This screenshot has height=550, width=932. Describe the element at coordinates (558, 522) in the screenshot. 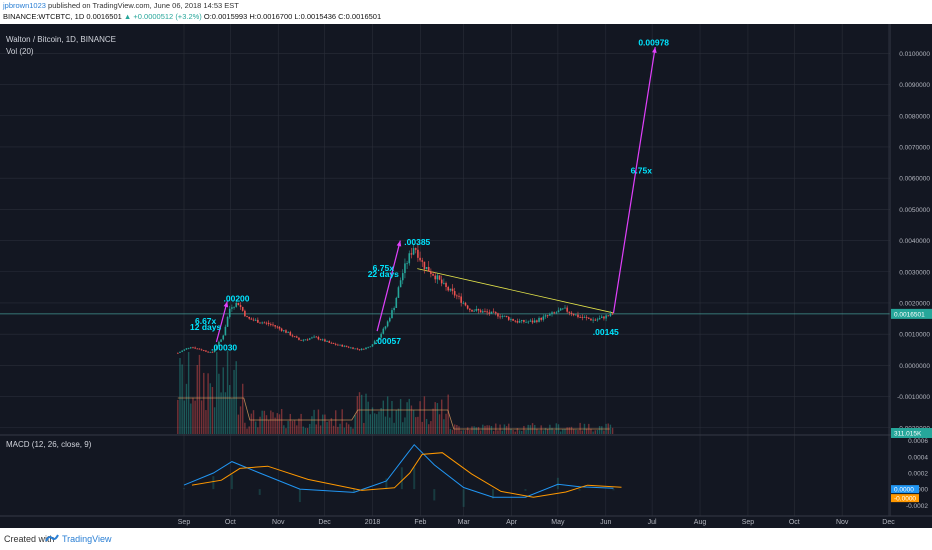

I see `x-tick-label: May` at that location.